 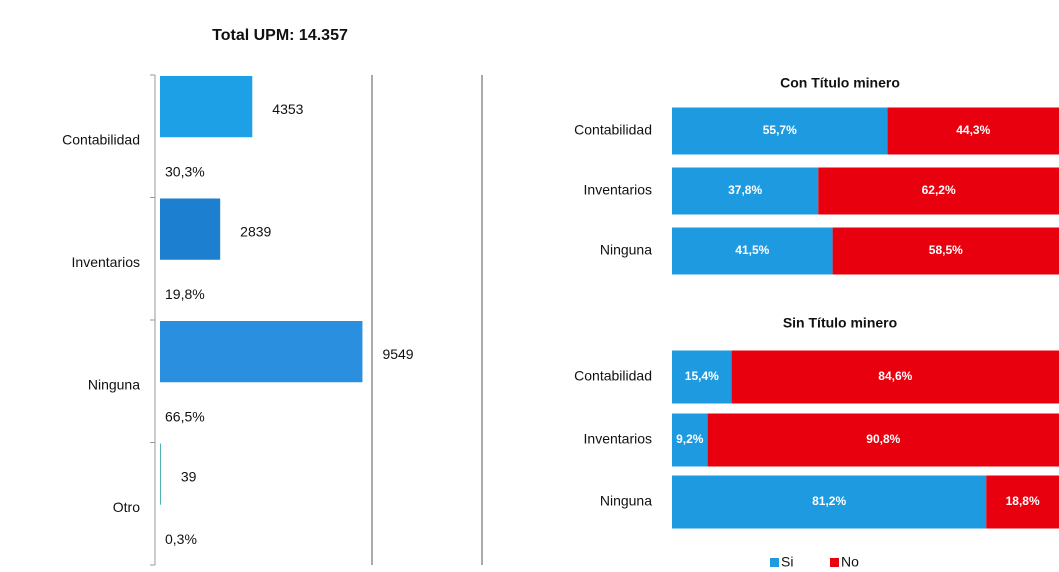 I want to click on share-label: 19,8%, so click(x=185, y=294).